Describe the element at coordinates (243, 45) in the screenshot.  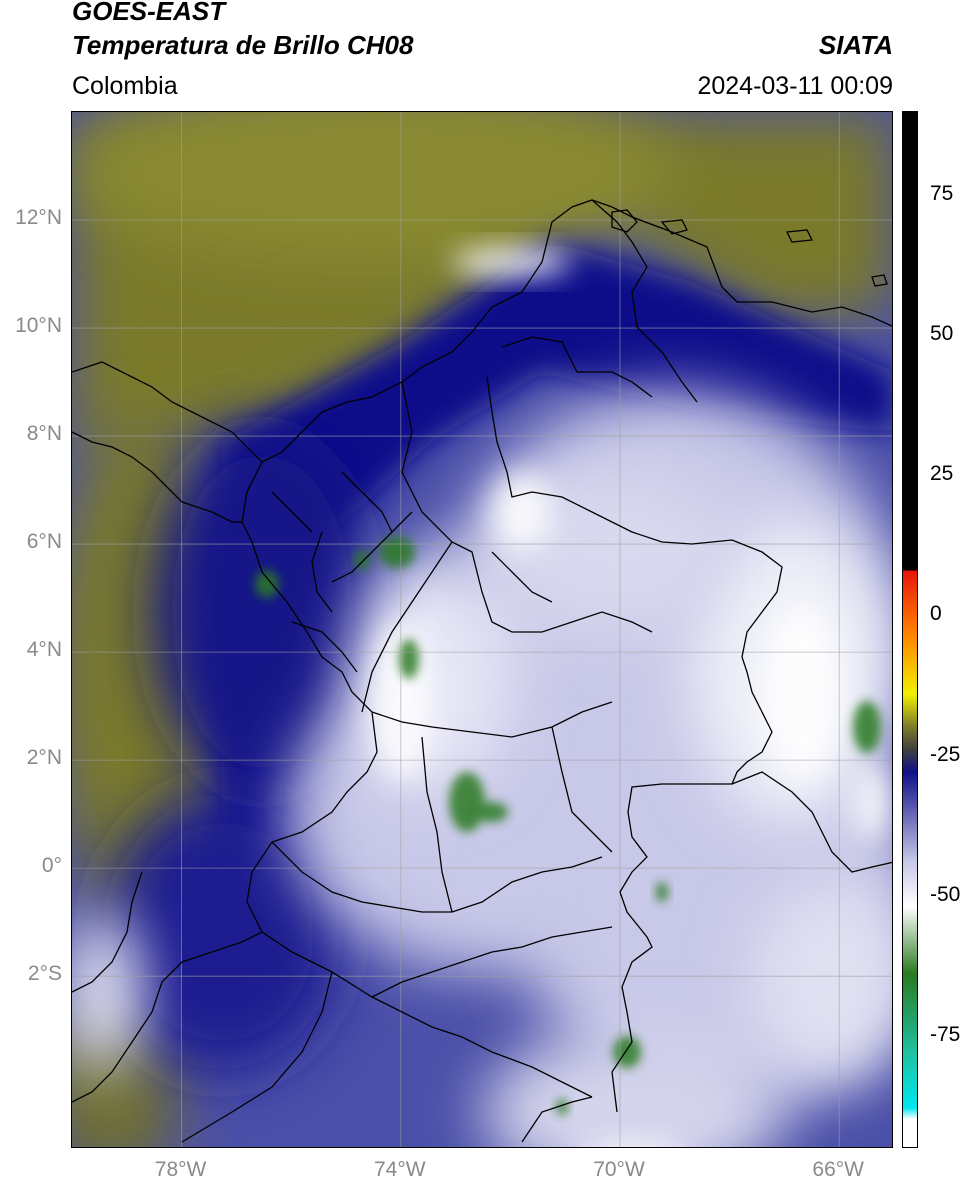
I see `product-title: Temperatura de Brillo CH08` at that location.